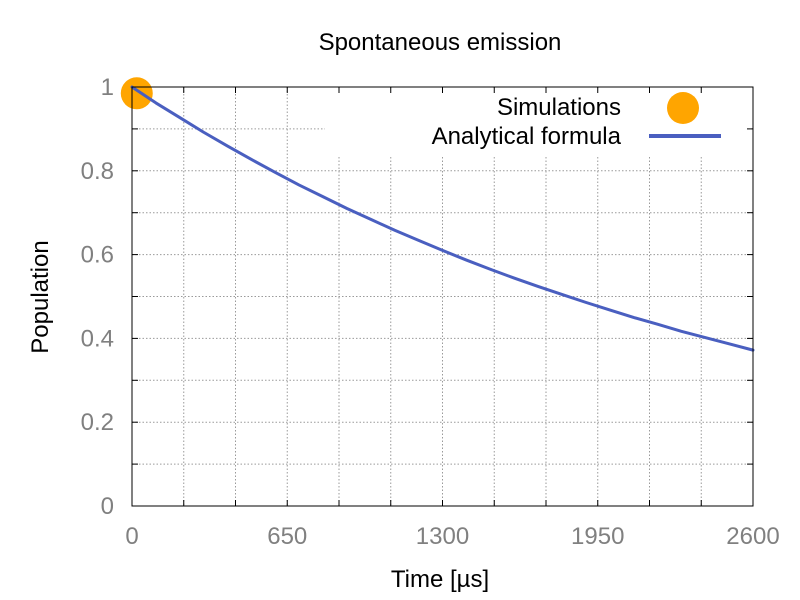  What do you see at coordinates (131, 536) in the screenshot?
I see `x-tick-label: 0` at bounding box center [131, 536].